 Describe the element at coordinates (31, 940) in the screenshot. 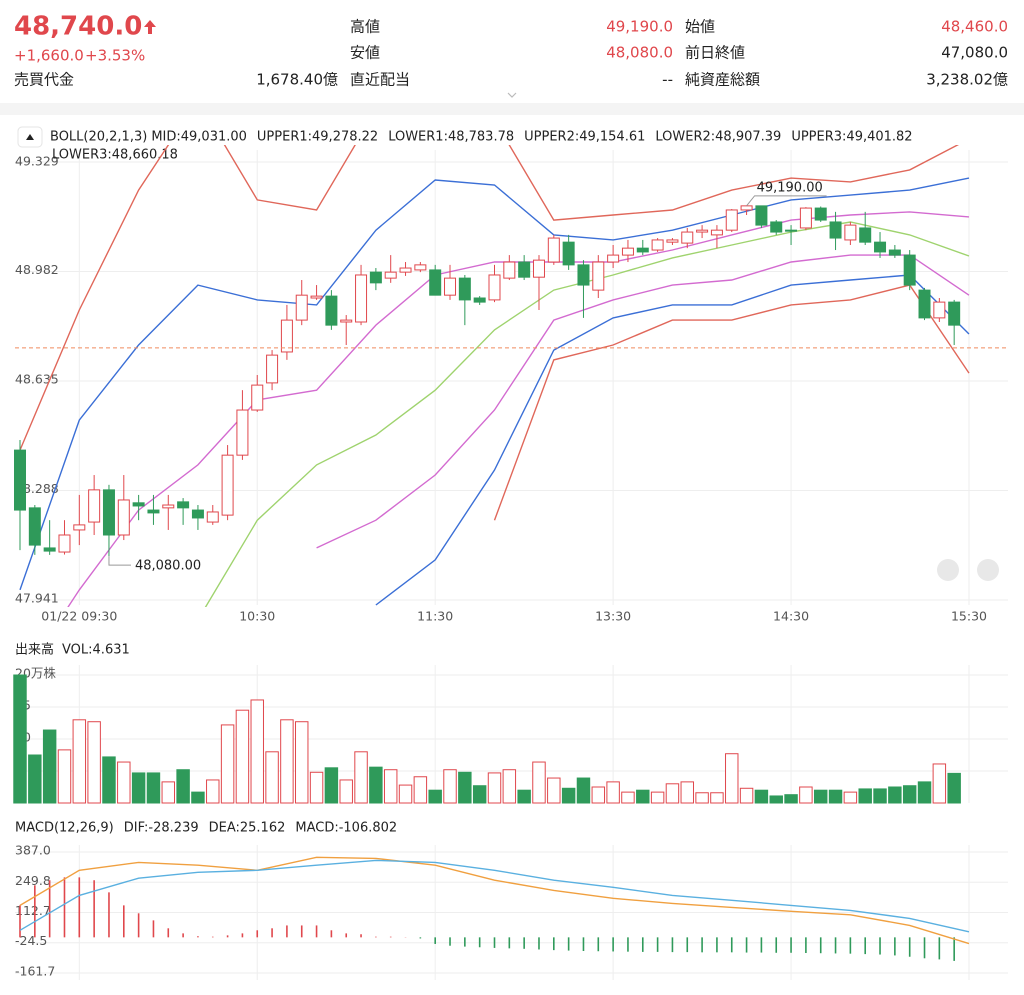

I see `y-tick-label: -24.5` at that location.